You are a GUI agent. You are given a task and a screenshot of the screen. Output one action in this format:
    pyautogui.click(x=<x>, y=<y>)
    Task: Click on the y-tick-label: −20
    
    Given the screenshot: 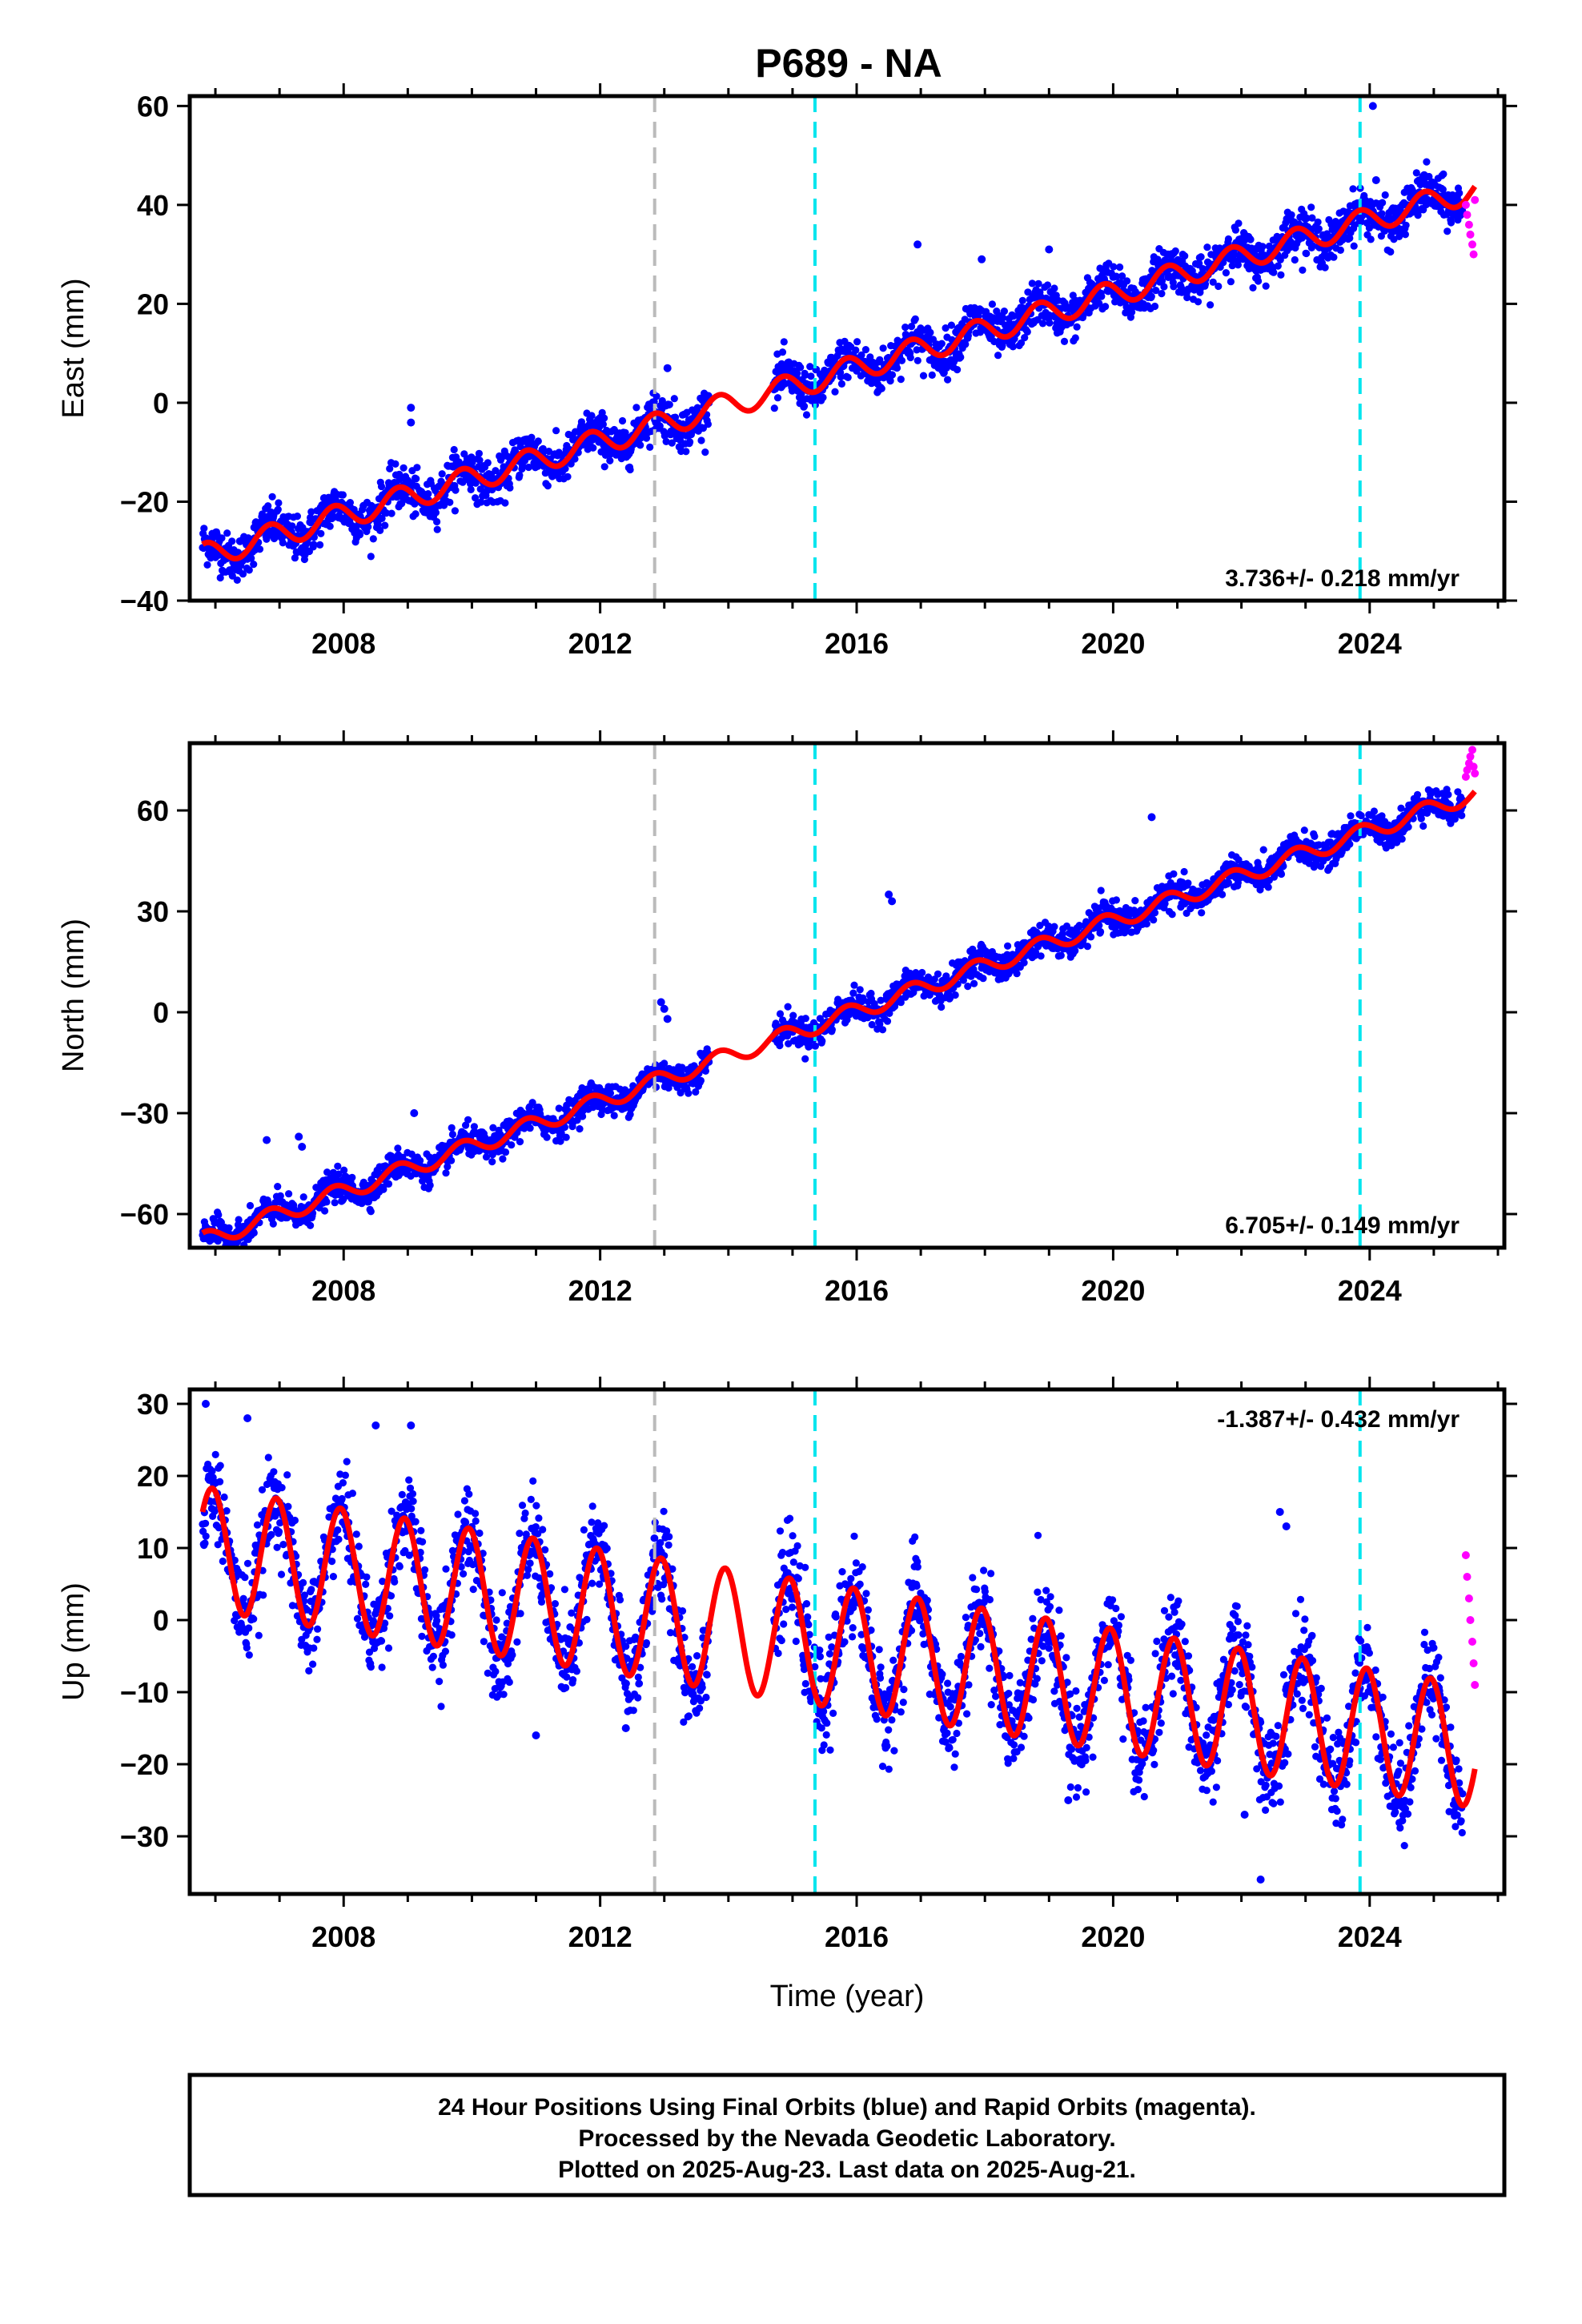 What is the action you would take?
    pyautogui.click(x=144, y=501)
    